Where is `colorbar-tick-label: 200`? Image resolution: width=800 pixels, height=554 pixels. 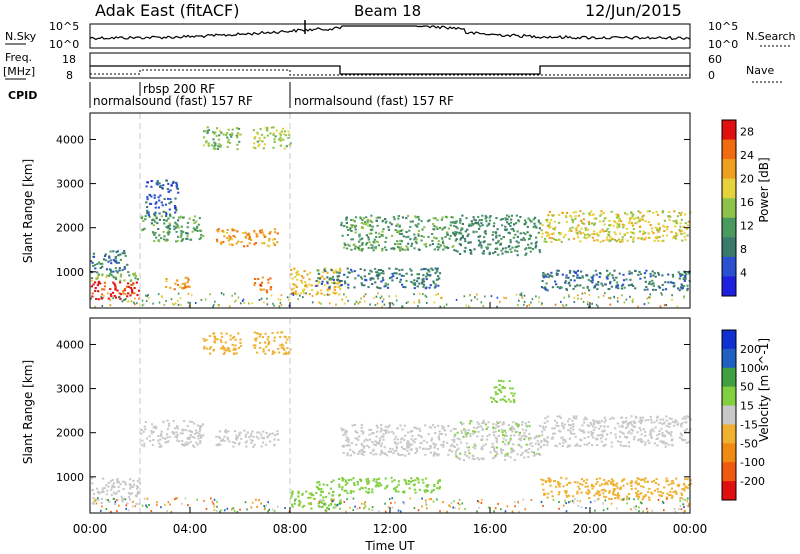
colorbar-tick-label: 200 is located at coordinates (750, 349).